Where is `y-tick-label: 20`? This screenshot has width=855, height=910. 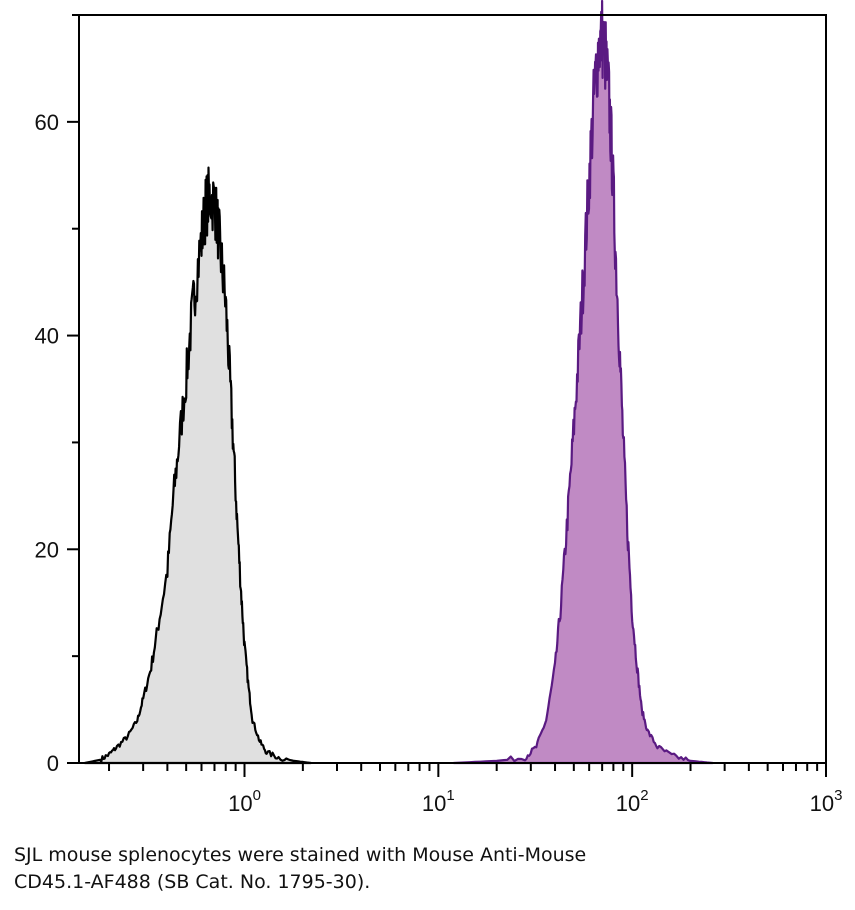
y-tick-label: 20 is located at coordinates (47, 549).